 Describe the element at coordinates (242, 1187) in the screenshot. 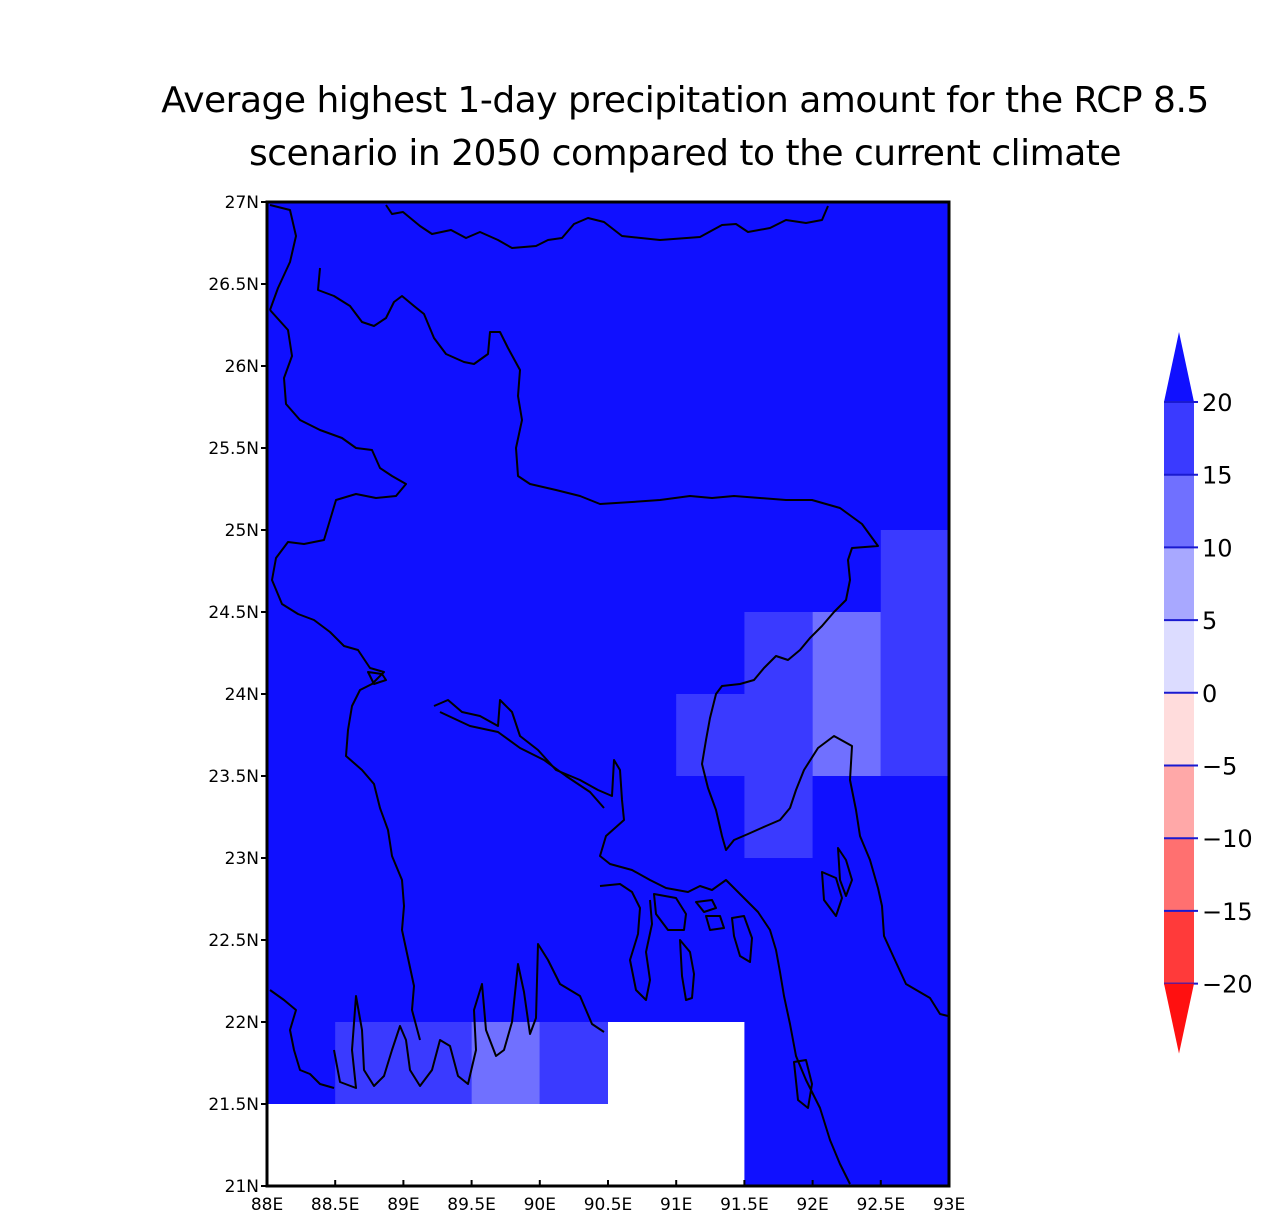

I see `y-tick-label: 21N` at that location.